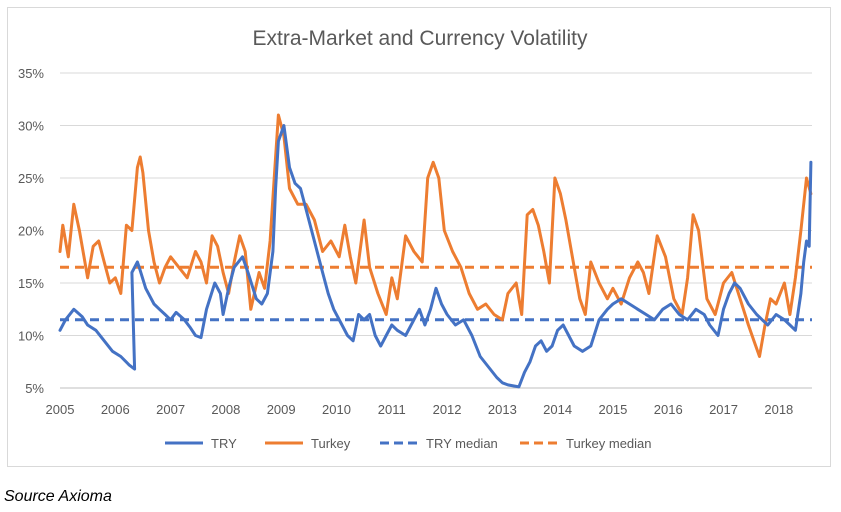  I want to click on x-tick-label: 2013, so click(502, 409).